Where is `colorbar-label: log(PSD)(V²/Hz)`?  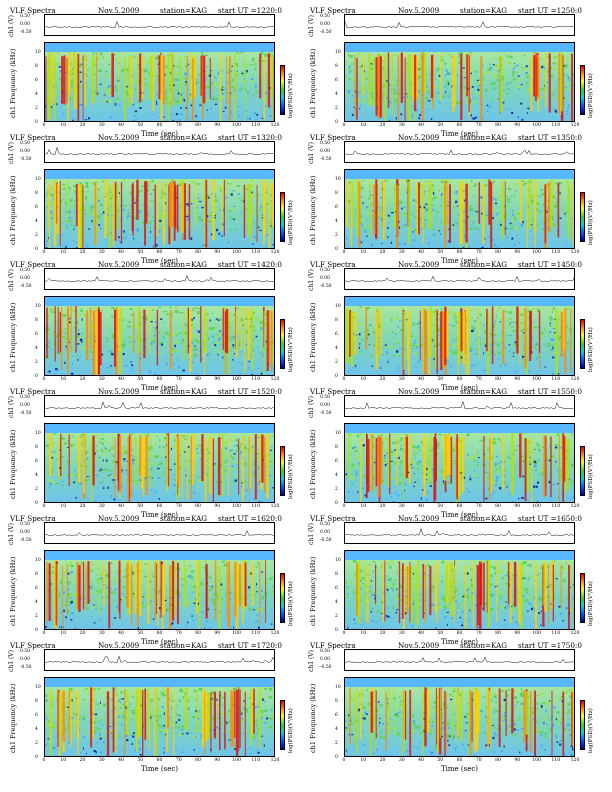 colorbar-label: log(PSD)(V²/Hz) is located at coordinates (591, 350).